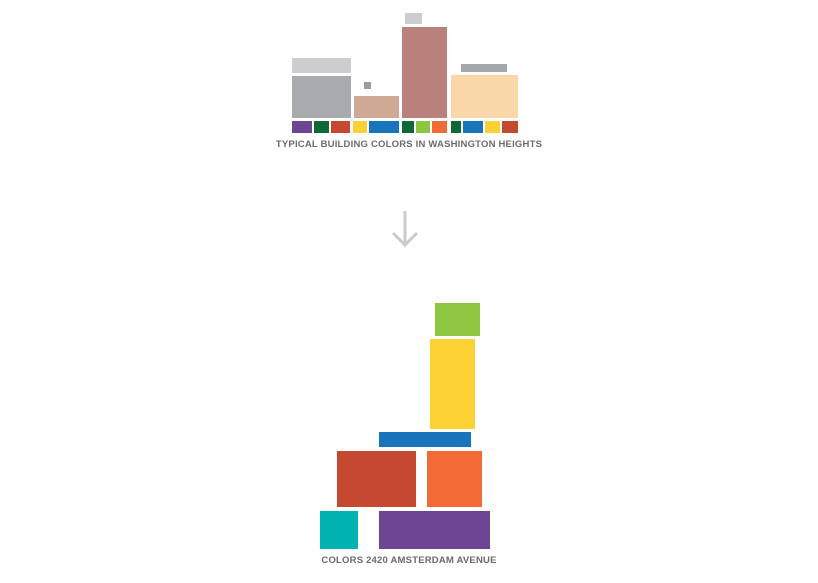  I want to click on bottom-caption: COLORS 2420 AMSTERDAM AVENUE, so click(409, 560).